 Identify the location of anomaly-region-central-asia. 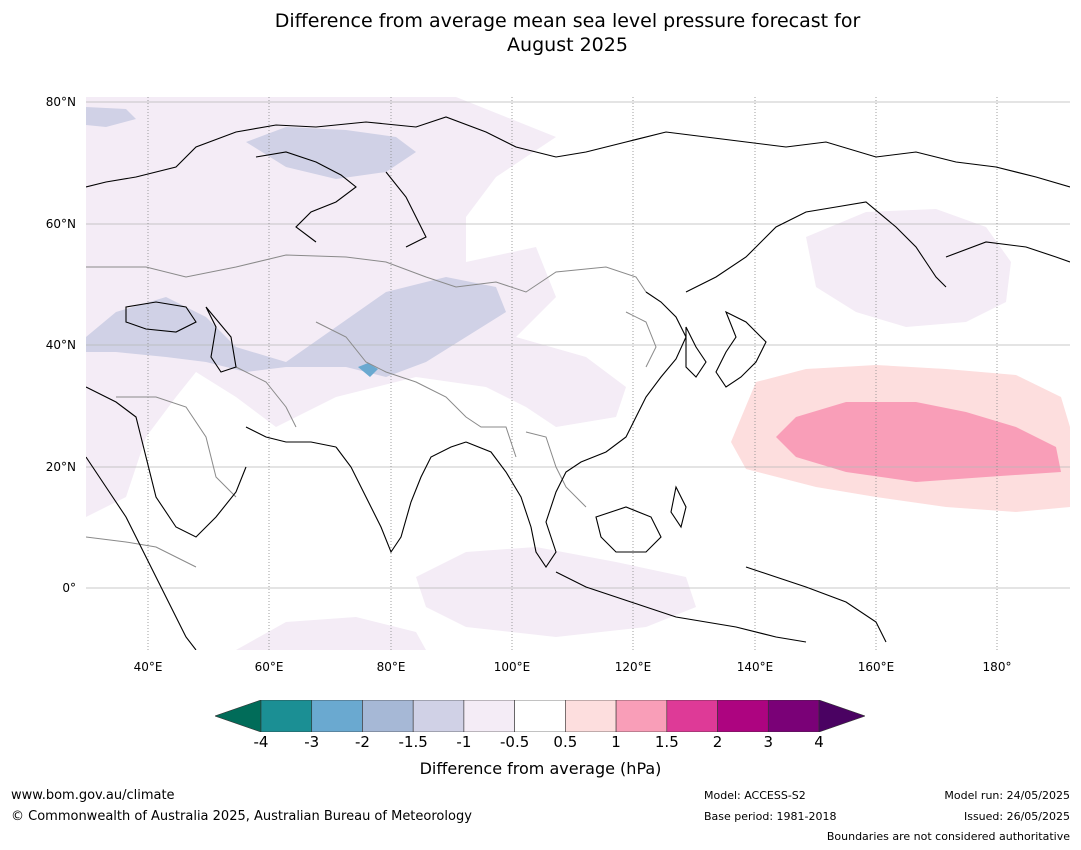
(296, 327).